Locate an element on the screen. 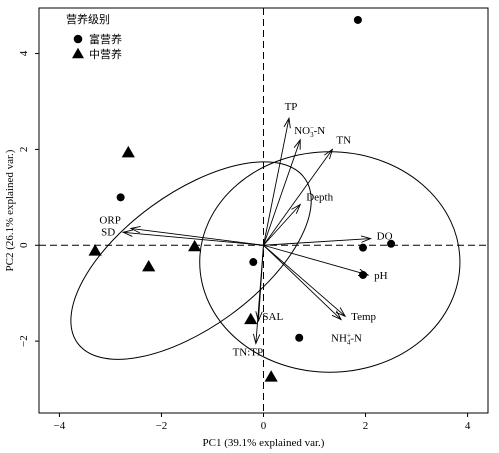 This screenshot has width=499, height=453. y-tick-label-2: 2 is located at coordinates (24, 150).